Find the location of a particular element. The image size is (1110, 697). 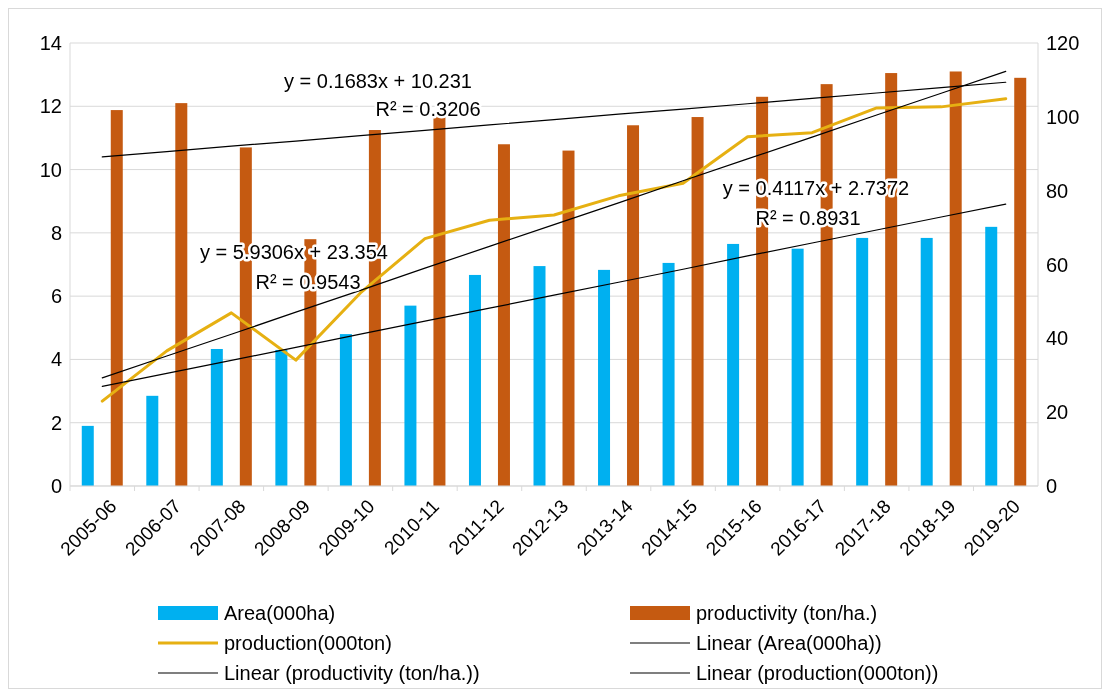

y2-tick-label: 0 is located at coordinates (1052, 486).